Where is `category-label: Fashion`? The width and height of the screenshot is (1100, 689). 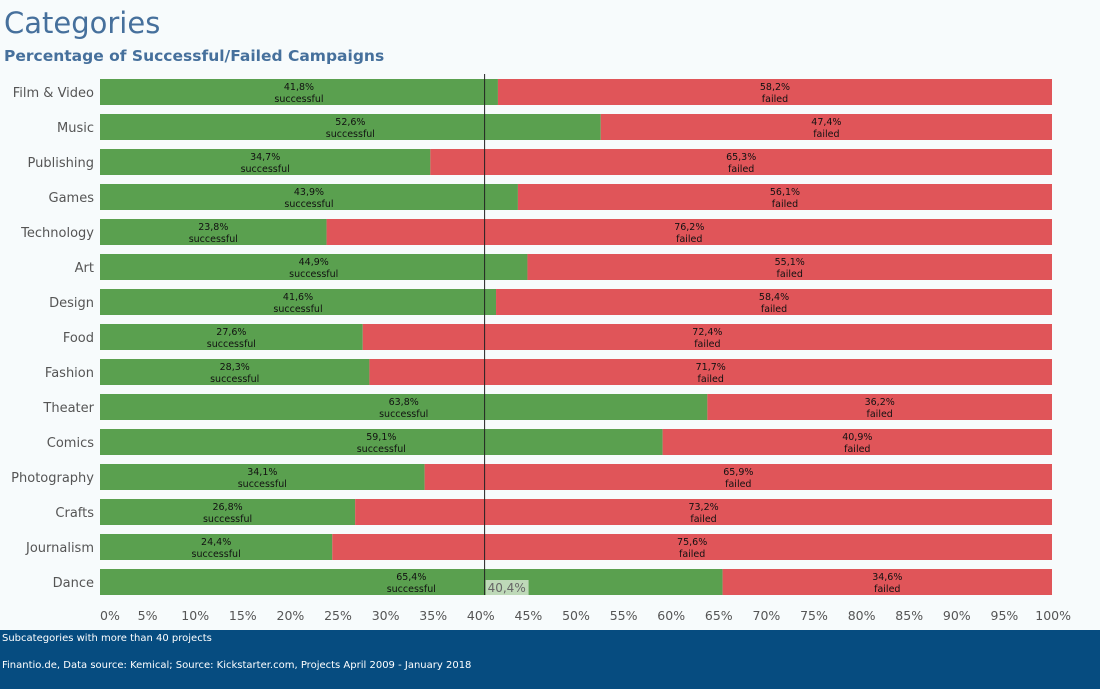 category-label: Fashion is located at coordinates (69, 373).